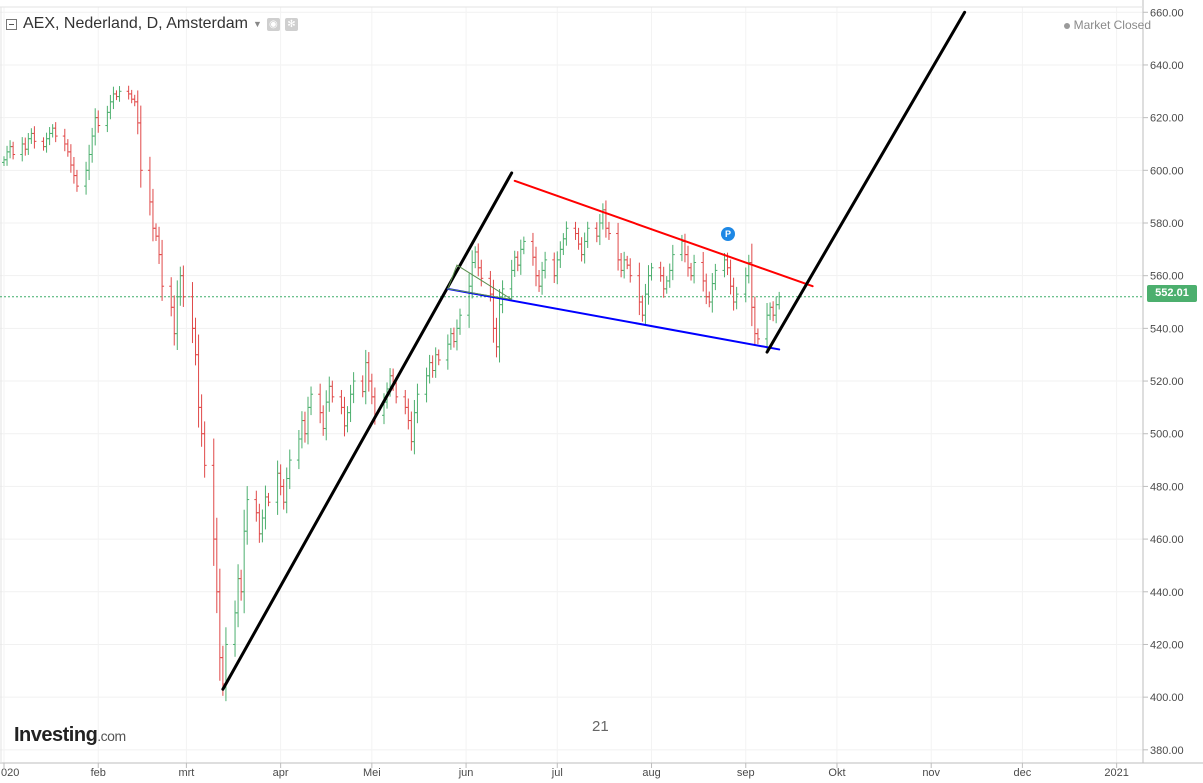 This screenshot has height=783, width=1203. What do you see at coordinates (479, 282) in the screenshot?
I see `triangle-pattern` at bounding box center [479, 282].